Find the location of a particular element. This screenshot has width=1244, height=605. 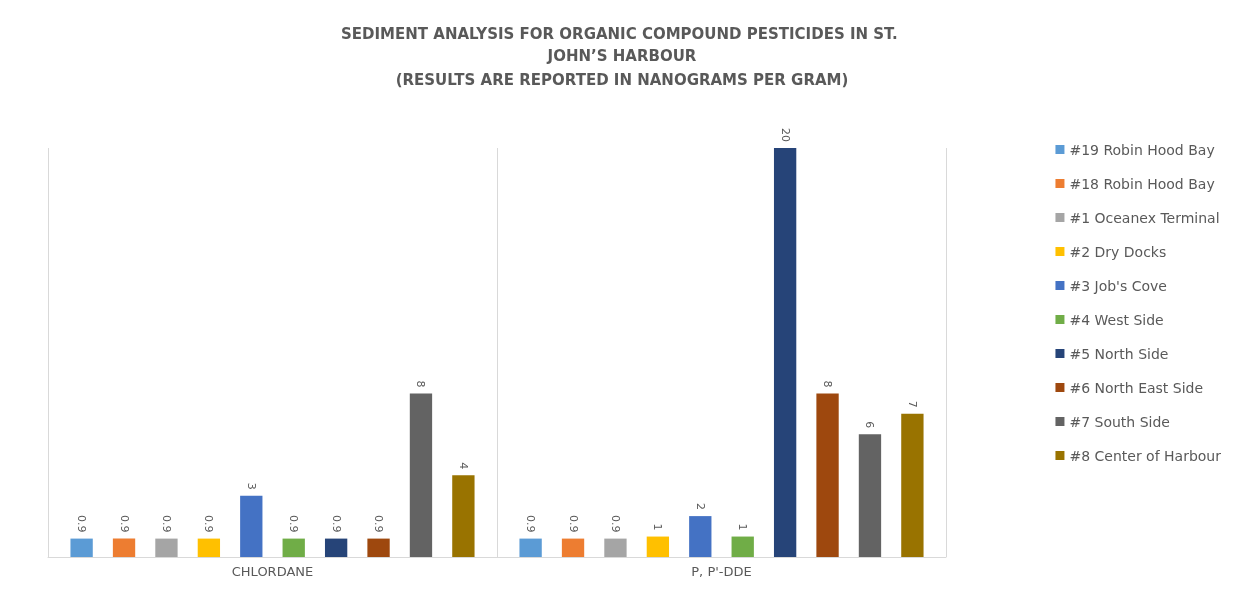

legend-label: #8 Center of Harbour is located at coordinates (1145, 455).